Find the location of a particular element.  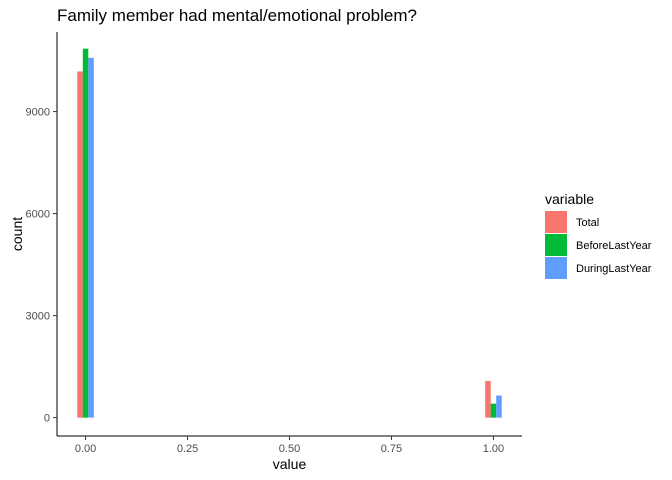

x-axis-title: value is located at coordinates (290, 464).